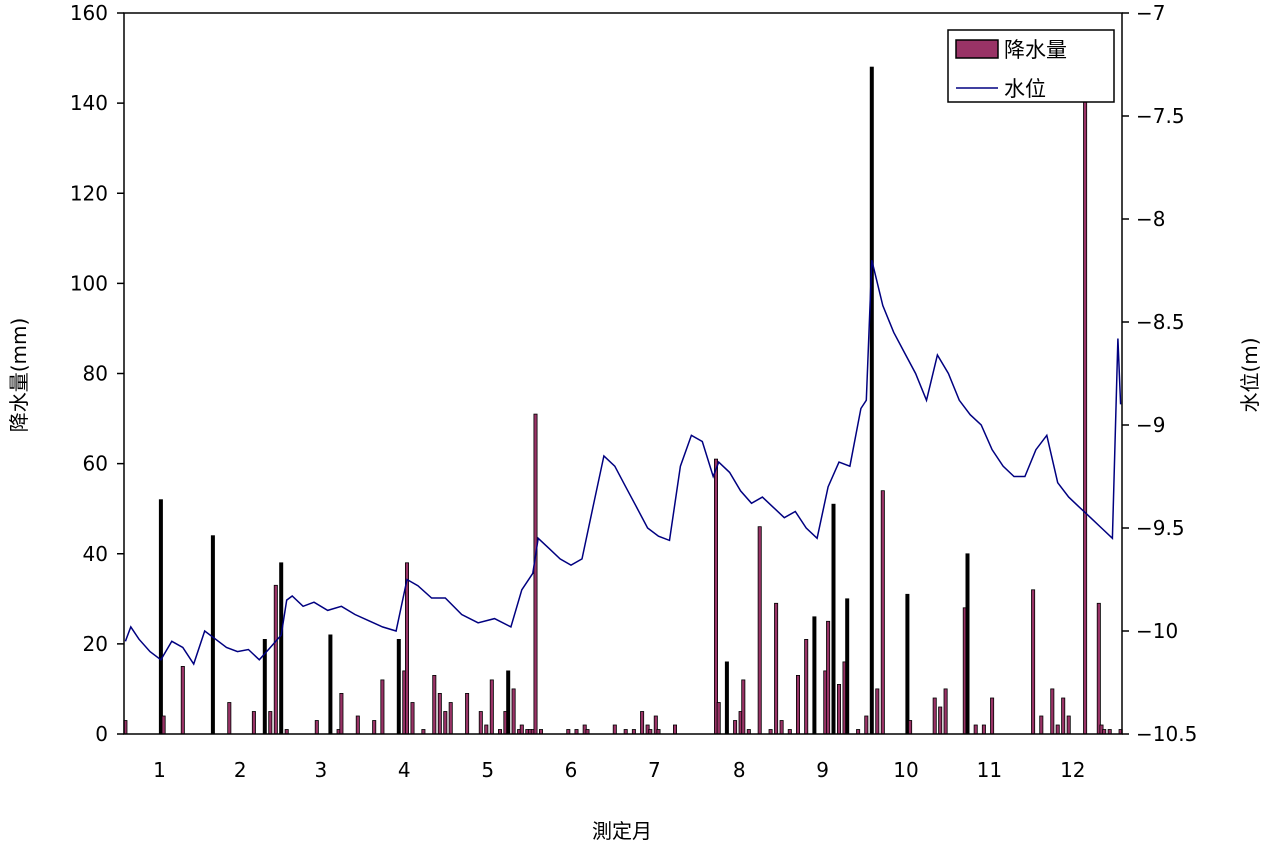 The image size is (1278, 847). What do you see at coordinates (1150, 425) in the screenshot?
I see `right-axis-tick-label: −9` at bounding box center [1150, 425].